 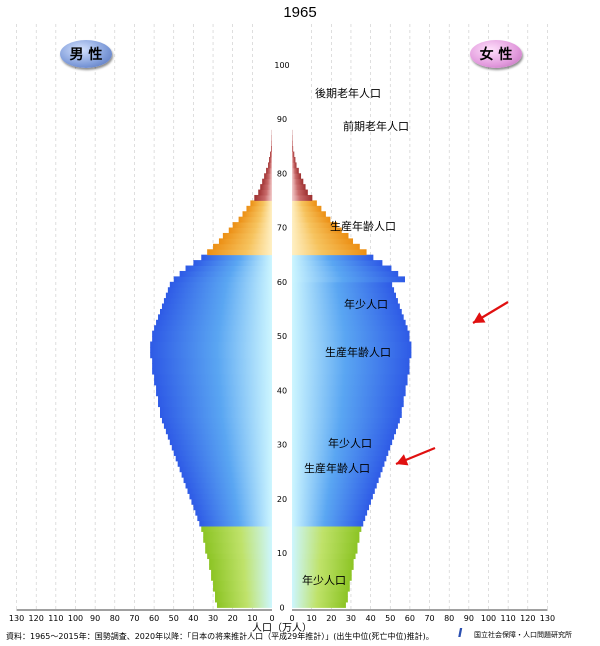 What do you see at coordinates (115, 618) in the screenshot?
I see `x-tick-label: 80` at bounding box center [115, 618].